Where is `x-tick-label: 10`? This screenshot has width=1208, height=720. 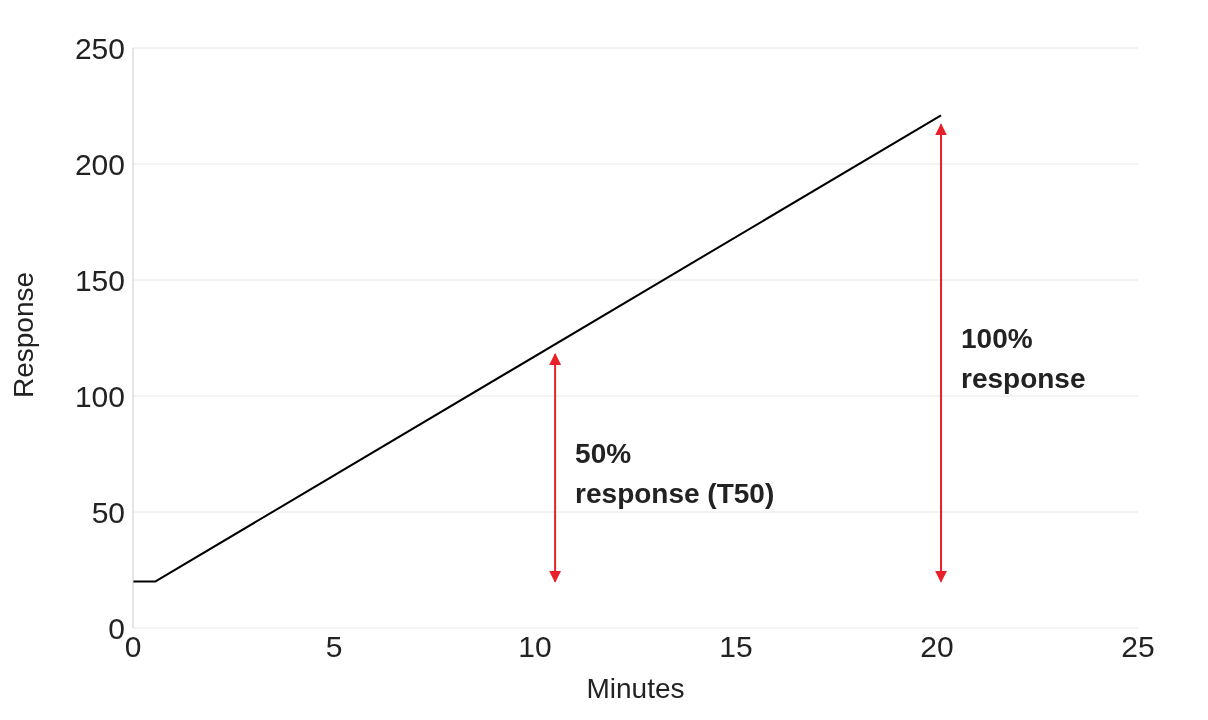 x-tick-label: 10 is located at coordinates (535, 647).